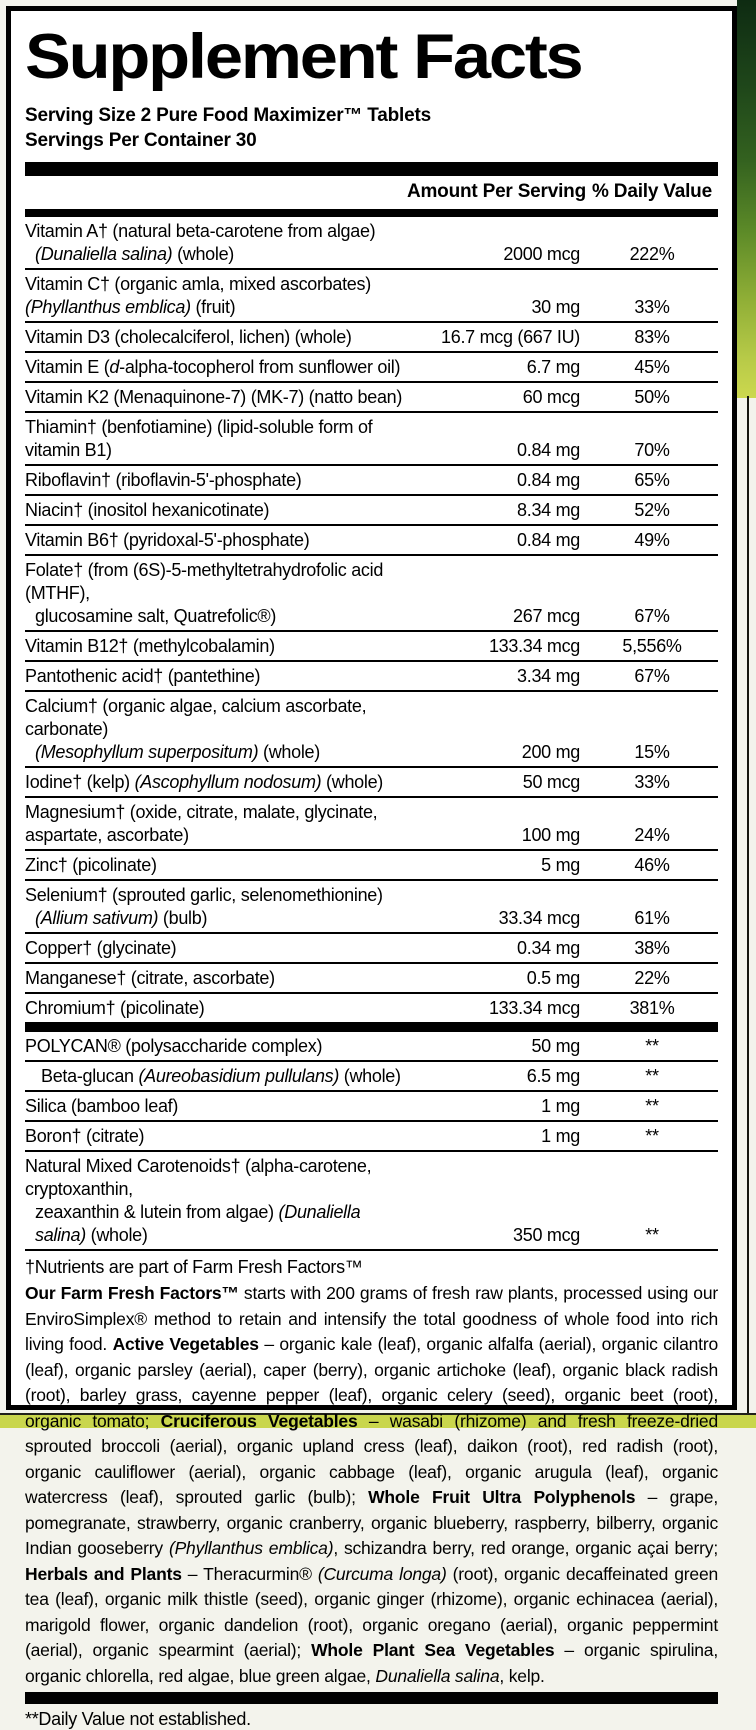 Image resolution: width=756 pixels, height=1730 pixels. Describe the element at coordinates (214, 1136) in the screenshot. I see `nutrient-name-line: Boron† (citrate)` at that location.